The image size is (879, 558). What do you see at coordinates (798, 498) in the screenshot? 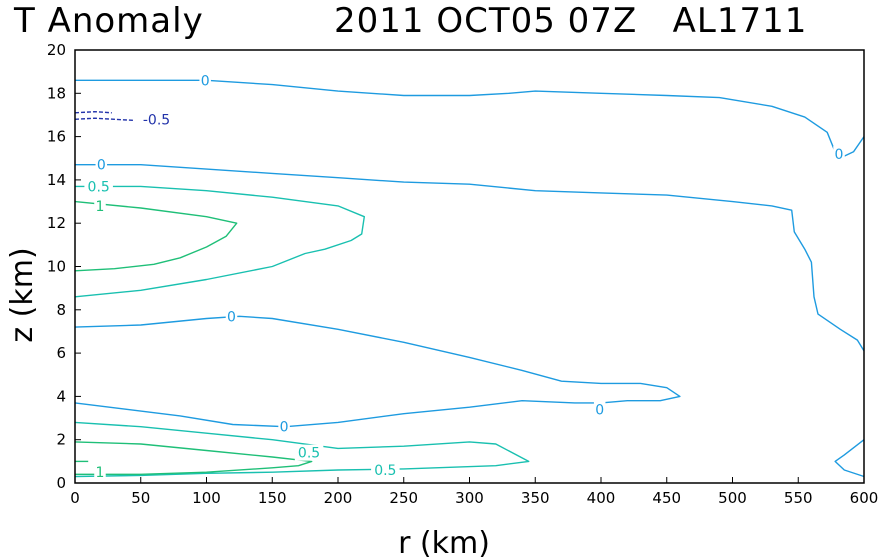
I see `x-tick-label: 550` at bounding box center [798, 498].